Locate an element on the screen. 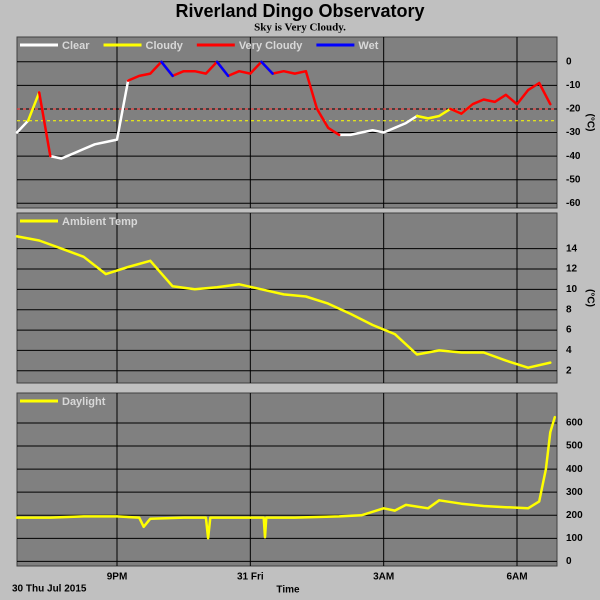  y-tick-label: 400 is located at coordinates (574, 469).